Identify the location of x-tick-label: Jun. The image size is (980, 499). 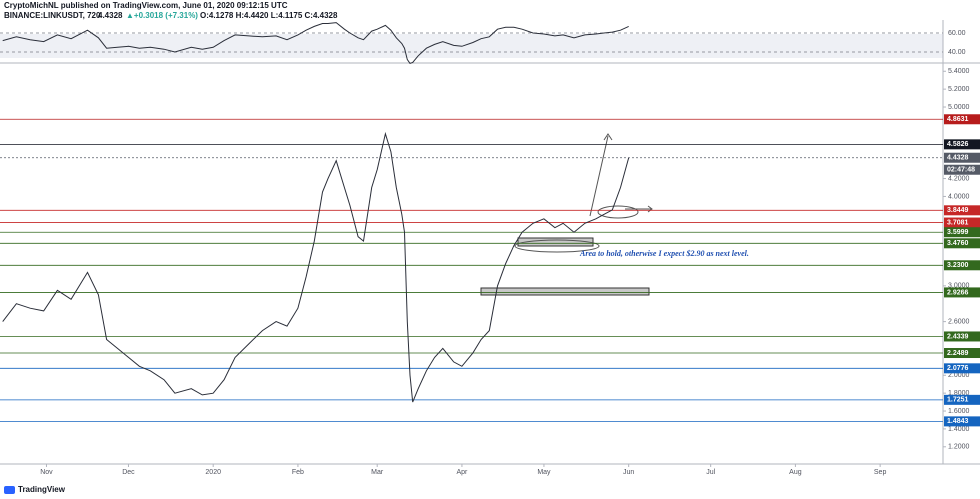
(628, 472).